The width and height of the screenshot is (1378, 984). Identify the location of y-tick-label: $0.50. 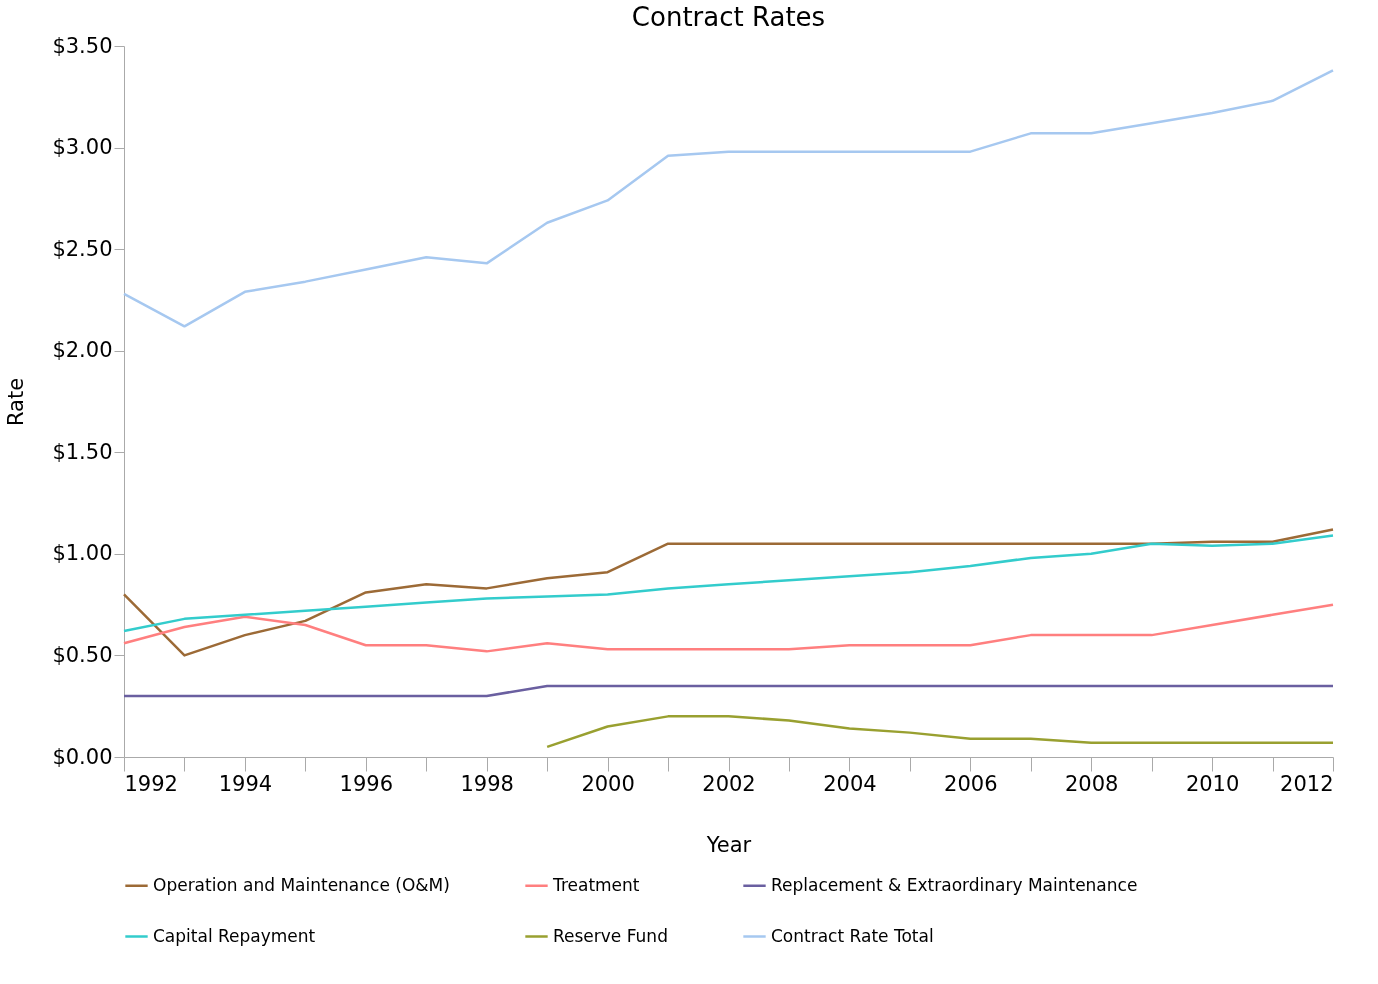
(82, 654).